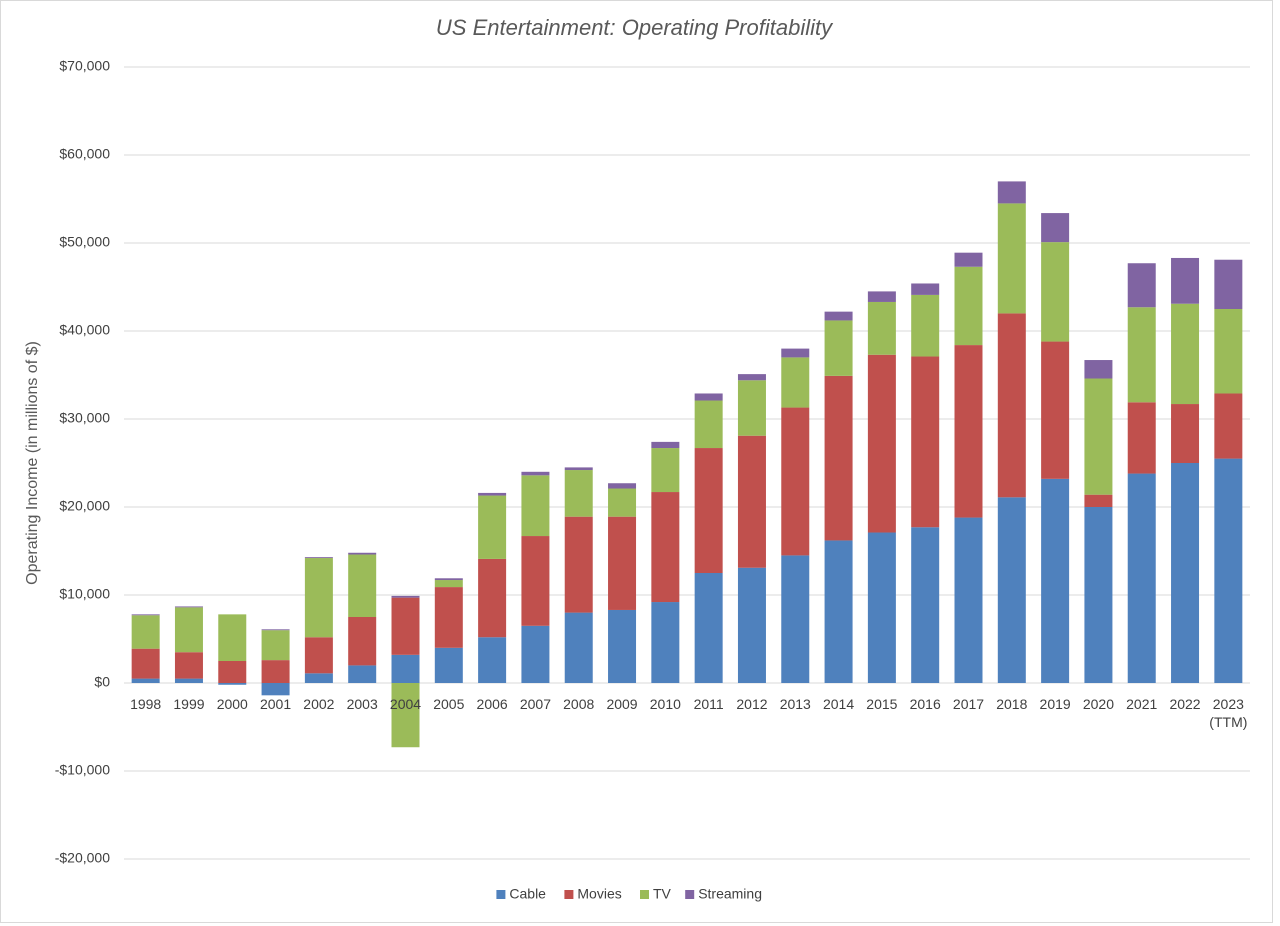 The height and width of the screenshot is (926, 1280). Describe the element at coordinates (84, 594) in the screenshot. I see `y-tick-label: $10,000` at that location.